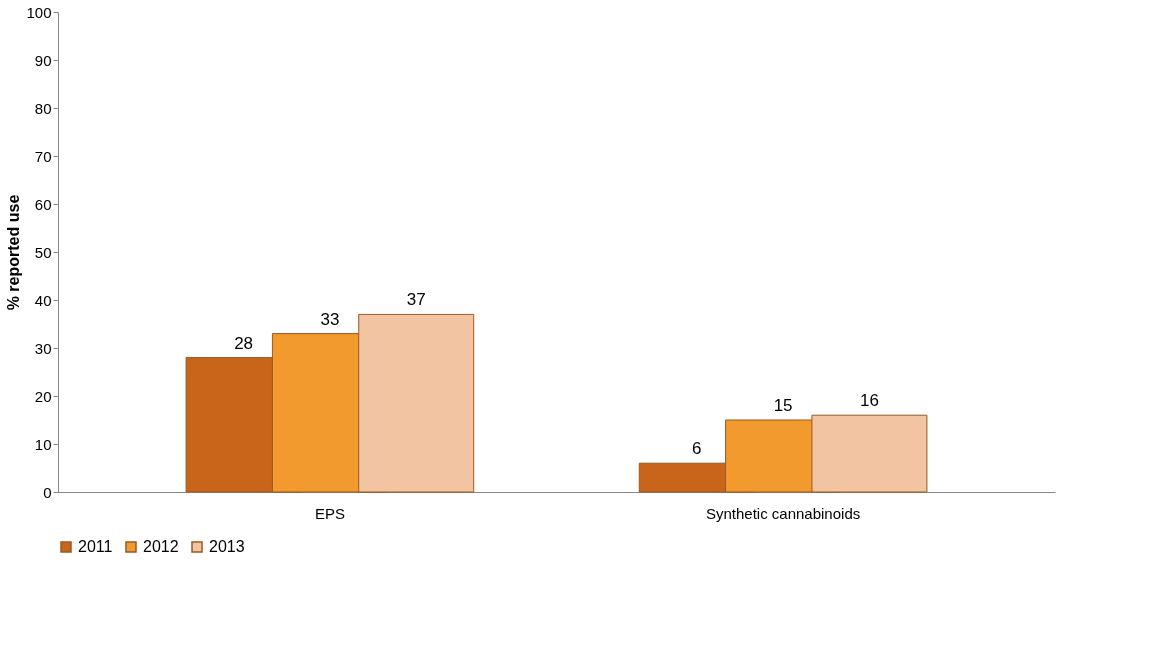  What do you see at coordinates (161, 546) in the screenshot?
I see `legend-label: 2012` at bounding box center [161, 546].